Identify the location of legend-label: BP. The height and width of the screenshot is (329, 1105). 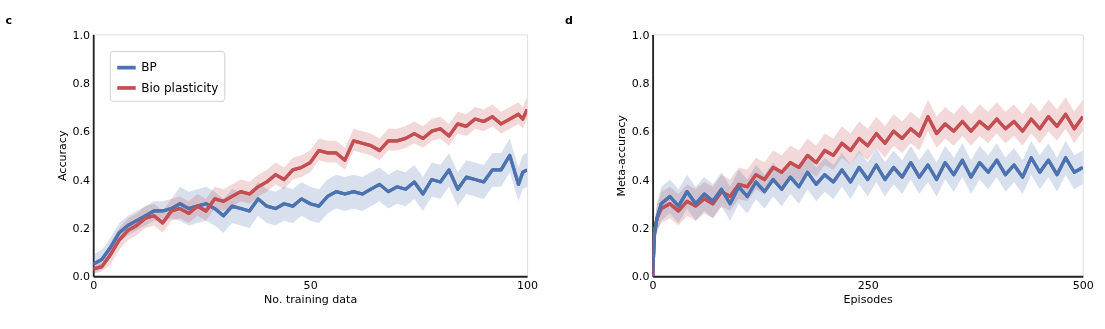
(149, 67).